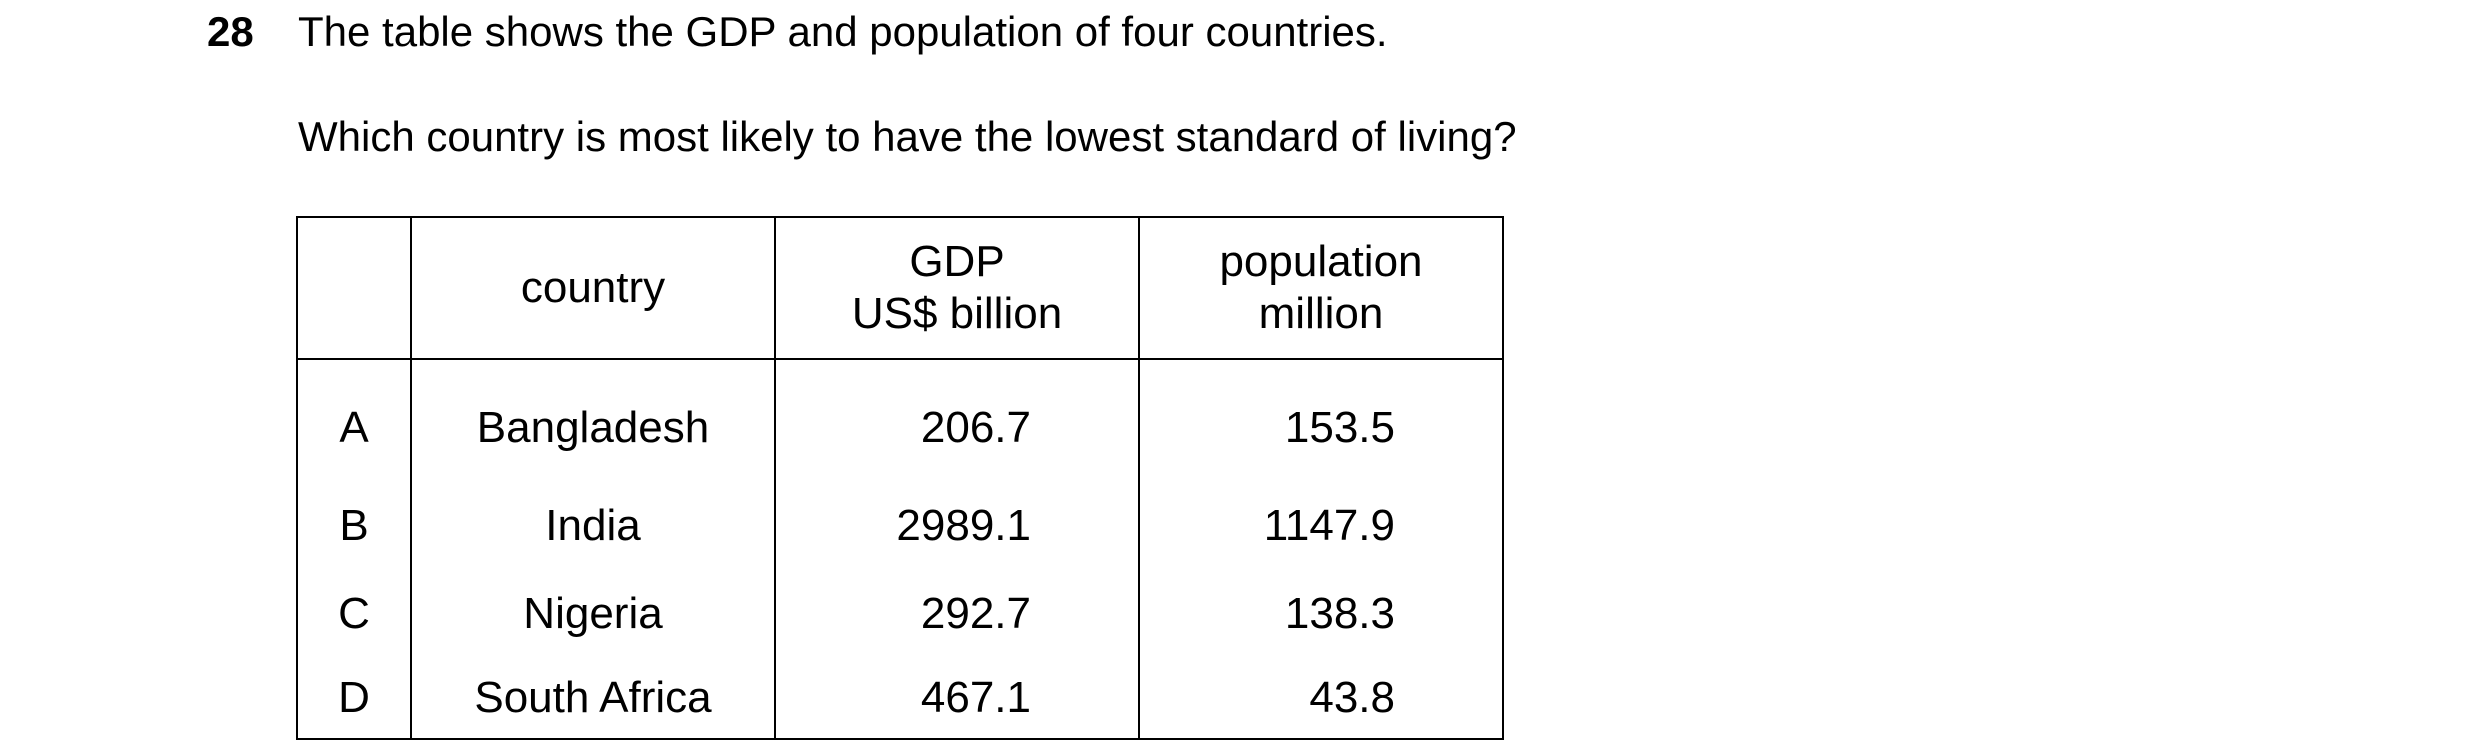 This screenshot has width=2480, height=750. Describe the element at coordinates (1321, 614) in the screenshot. I see `population-cell: 138.3` at that location.